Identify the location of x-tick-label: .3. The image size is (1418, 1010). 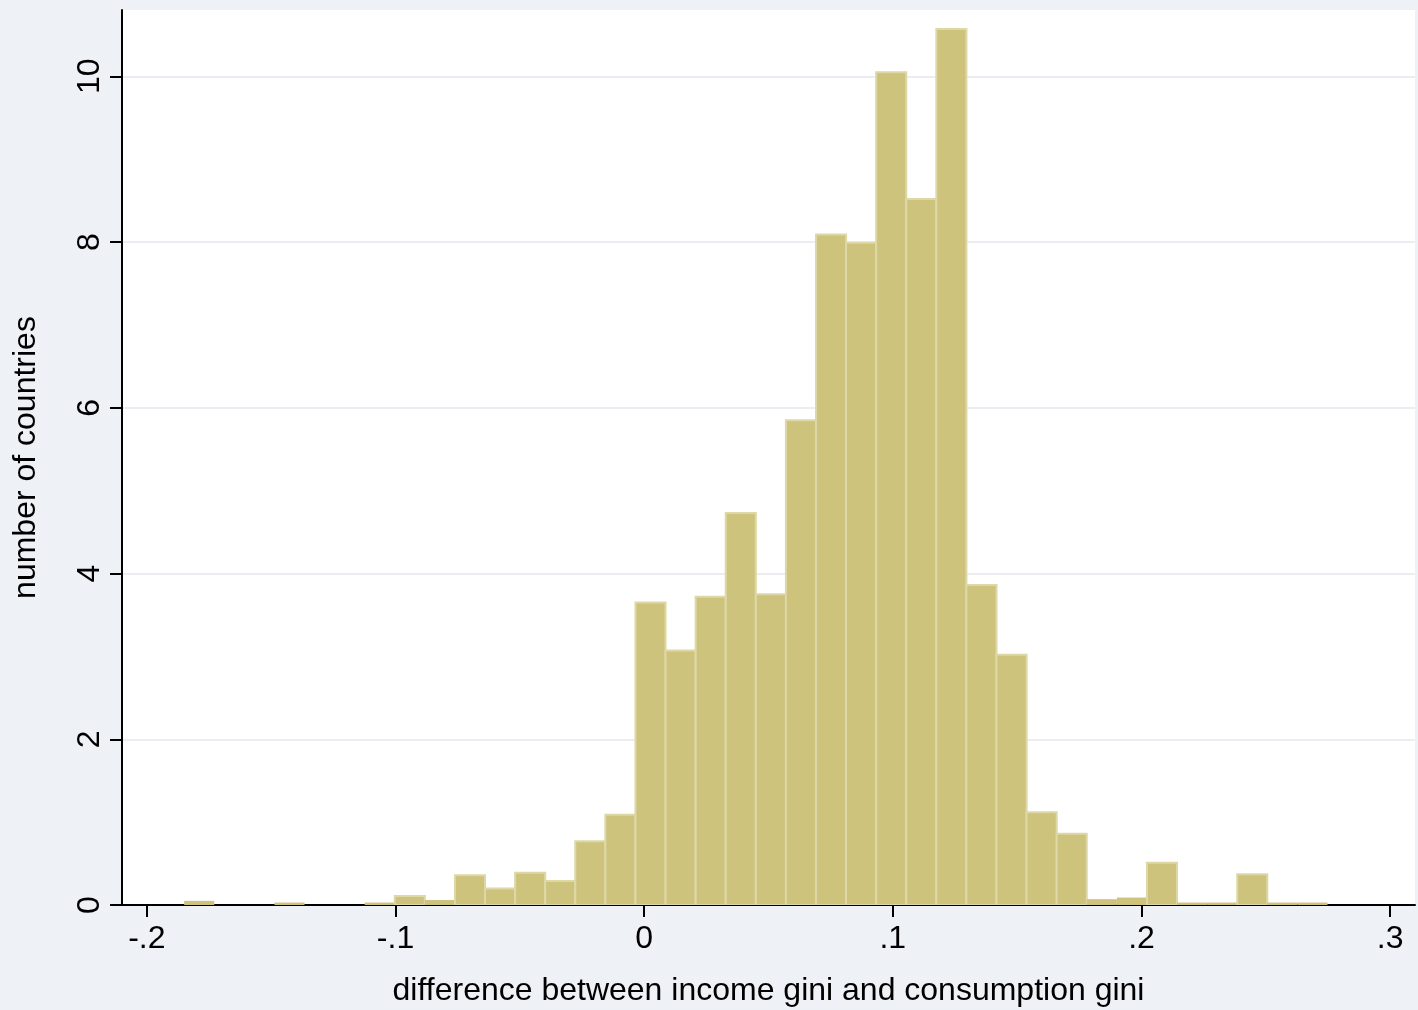
(1390, 937).